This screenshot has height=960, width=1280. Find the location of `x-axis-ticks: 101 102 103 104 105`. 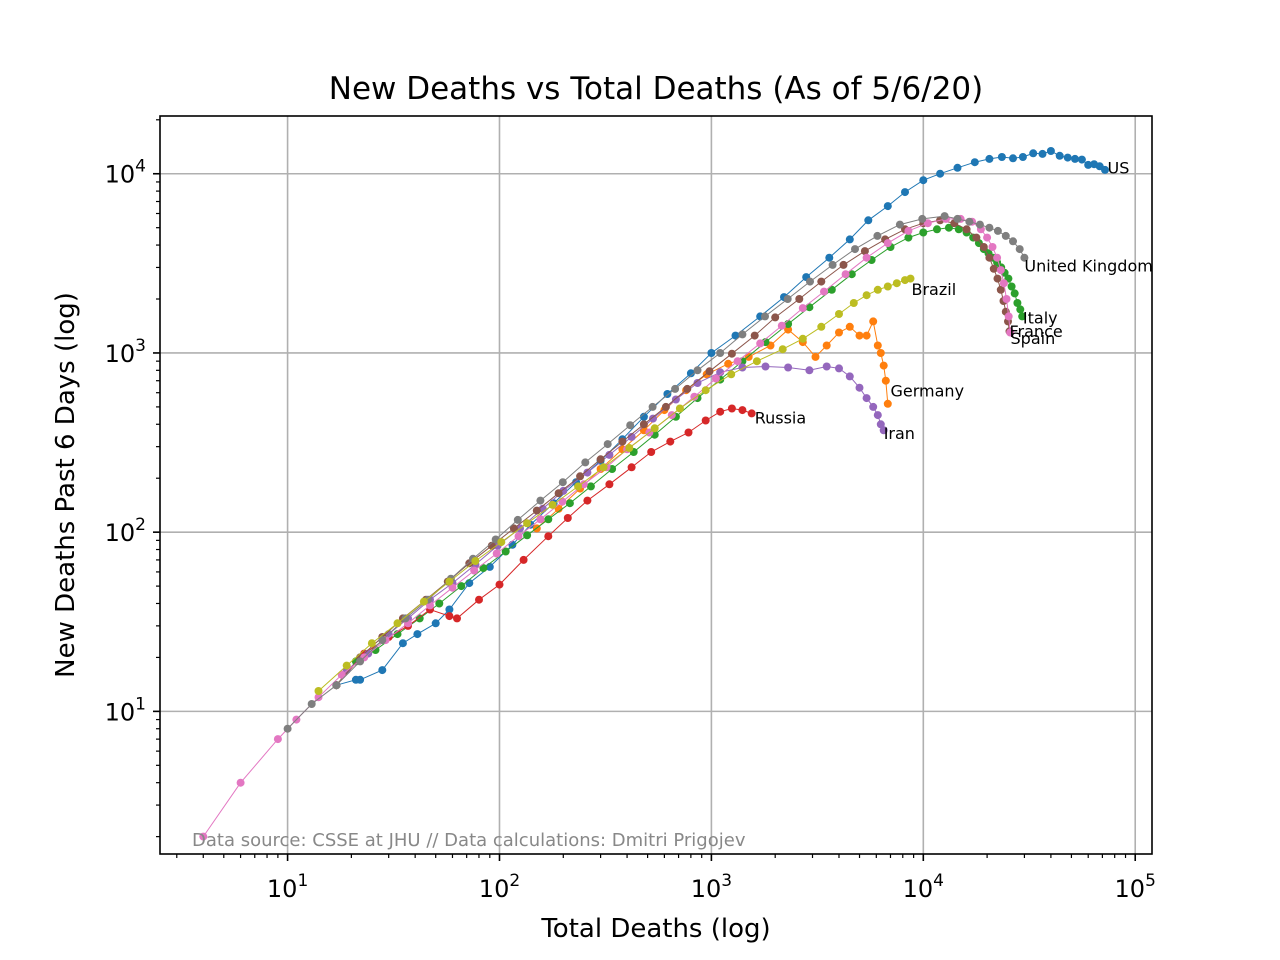

x-axis-ticks: 101 102 103 104 105 is located at coordinates (711, 878).